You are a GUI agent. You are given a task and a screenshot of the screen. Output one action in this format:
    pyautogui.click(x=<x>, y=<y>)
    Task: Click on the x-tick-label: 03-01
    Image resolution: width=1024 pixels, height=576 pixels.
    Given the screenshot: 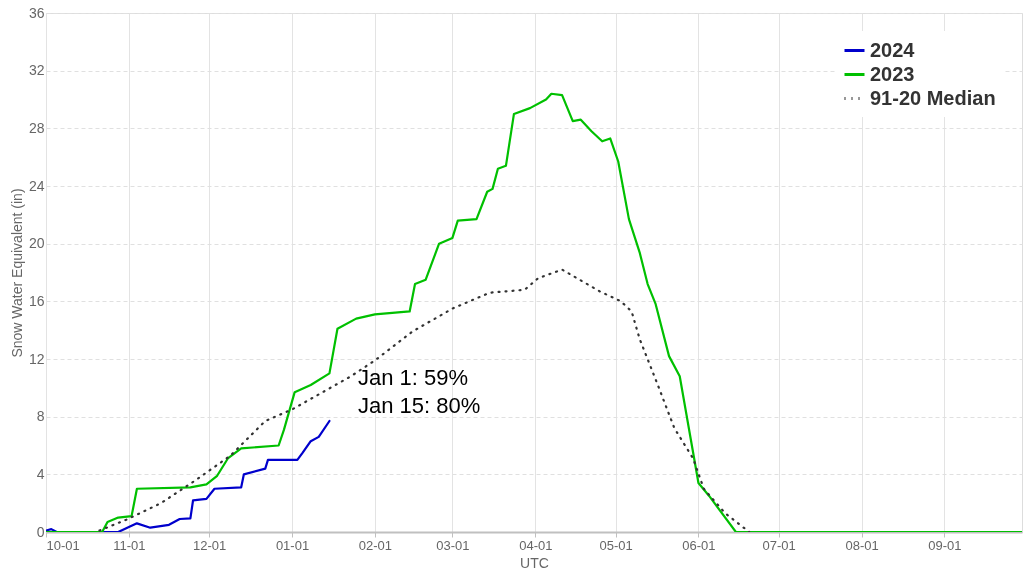 What is the action you would take?
    pyautogui.click(x=453, y=545)
    